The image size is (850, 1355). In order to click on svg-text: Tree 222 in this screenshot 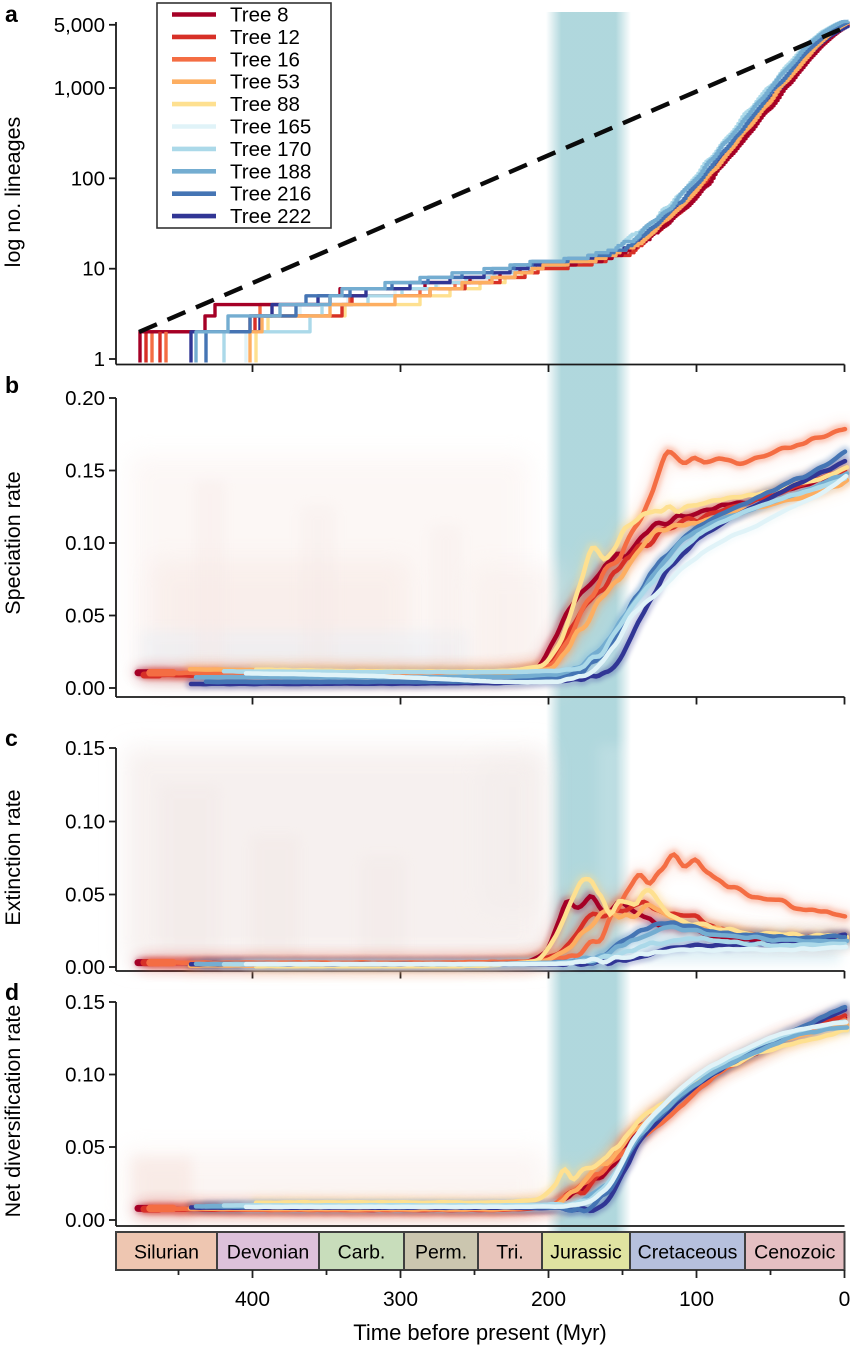, I will do `click(270, 216)`.